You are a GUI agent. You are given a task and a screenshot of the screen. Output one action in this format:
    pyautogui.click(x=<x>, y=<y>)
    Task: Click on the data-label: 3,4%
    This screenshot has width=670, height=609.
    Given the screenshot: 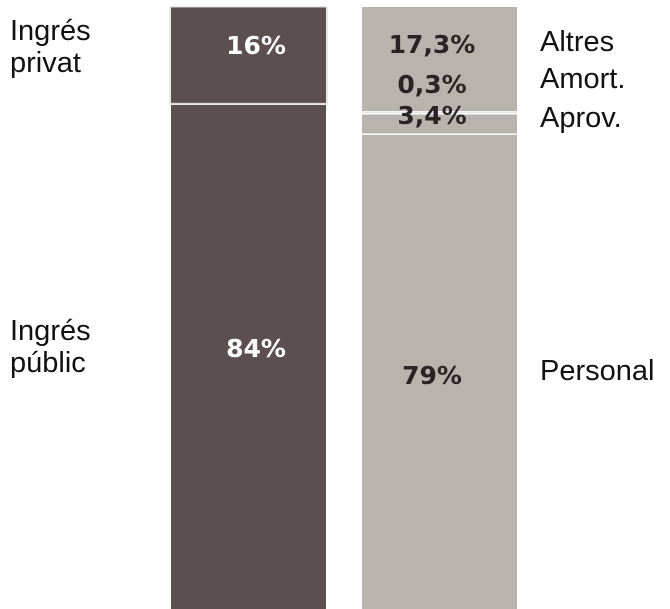 What is the action you would take?
    pyautogui.click(x=431, y=115)
    